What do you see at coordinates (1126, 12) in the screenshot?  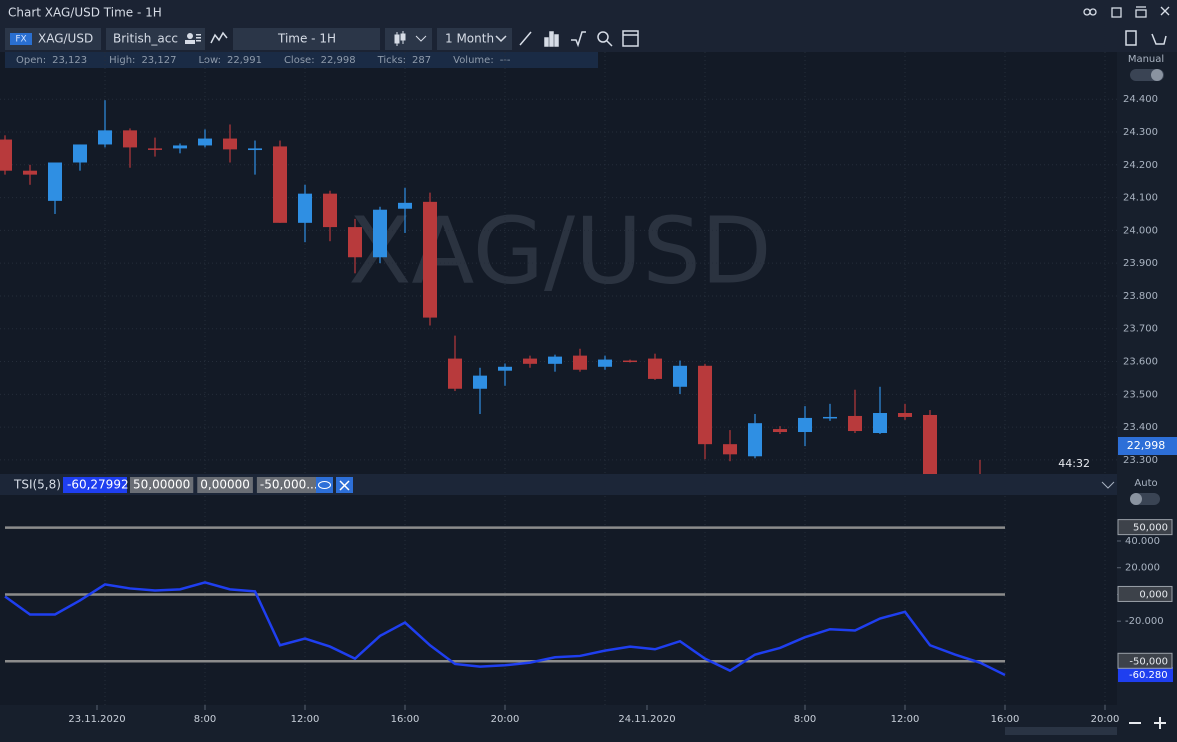 I see `window-controls` at bounding box center [1126, 12].